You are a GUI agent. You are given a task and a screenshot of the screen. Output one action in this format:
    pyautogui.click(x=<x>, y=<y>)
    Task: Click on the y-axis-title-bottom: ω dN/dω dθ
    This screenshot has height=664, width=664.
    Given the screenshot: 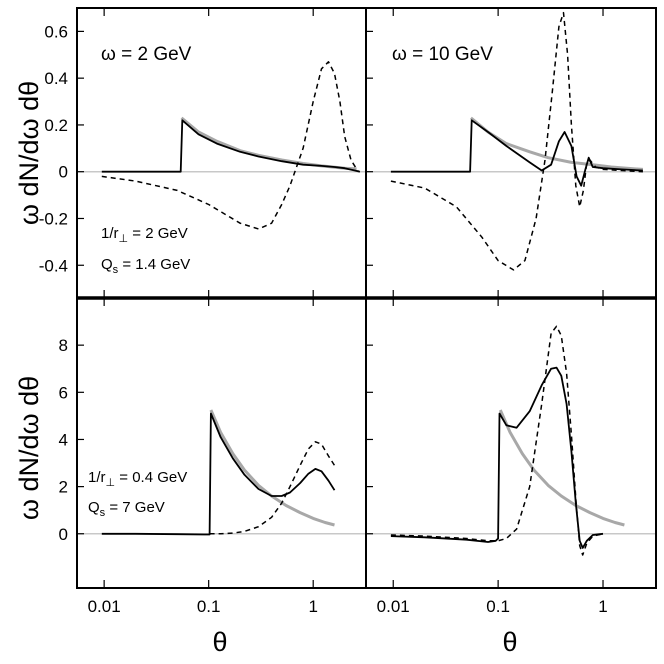 What is the action you would take?
    pyautogui.click(x=29, y=448)
    